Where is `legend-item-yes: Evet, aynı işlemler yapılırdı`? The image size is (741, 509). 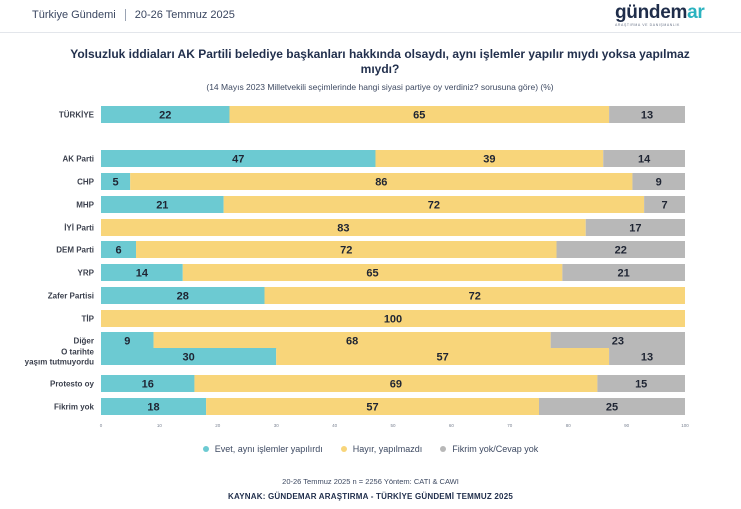 legend-item-yes: Evet, aynı işlemler yapılırdı is located at coordinates (262, 449).